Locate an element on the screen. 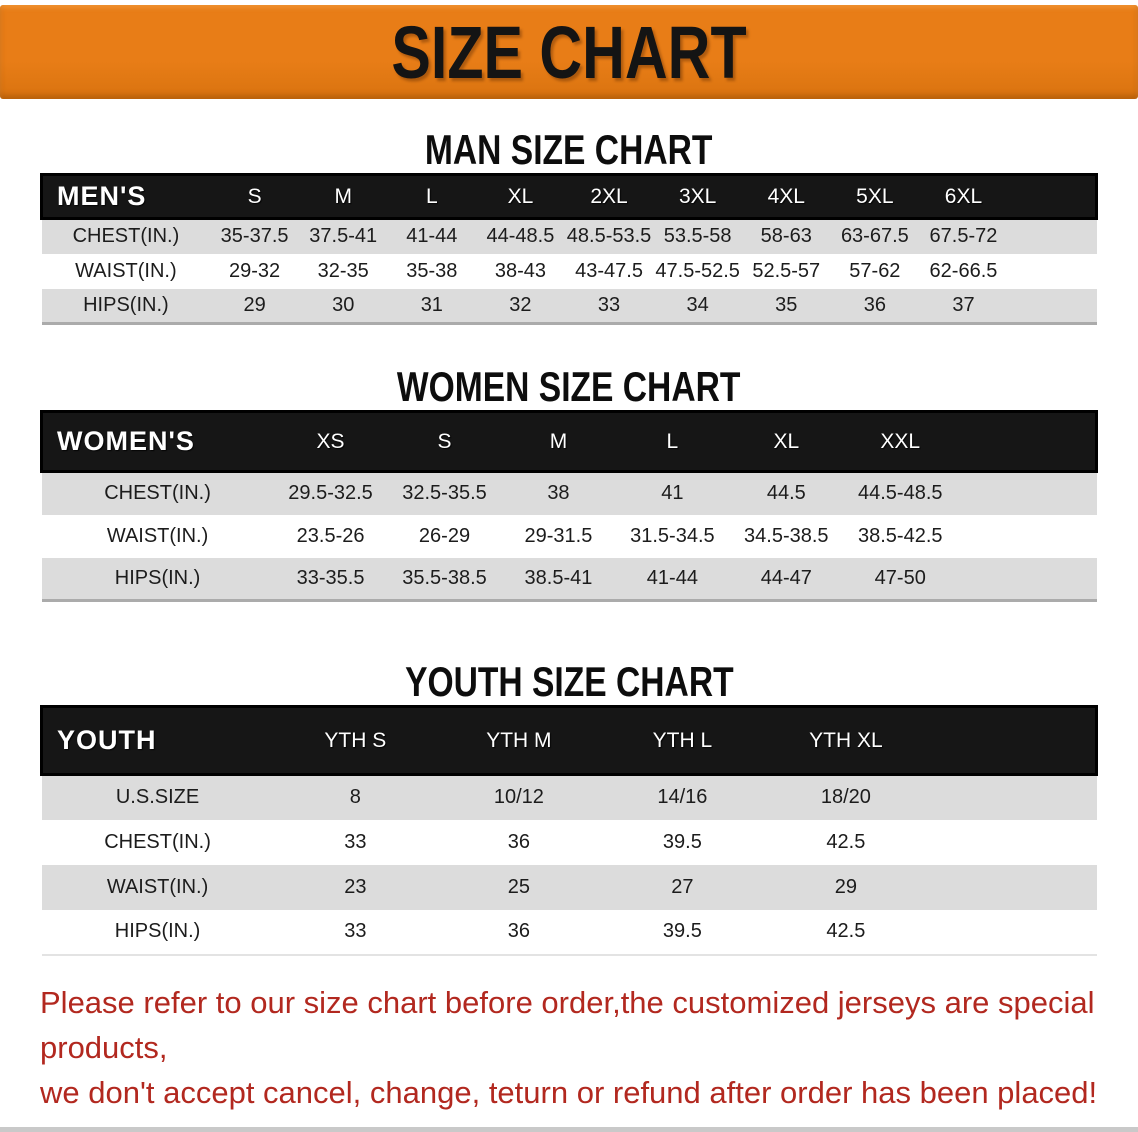 This screenshot has height=1132, width=1138. measurement-value: 32-35 is located at coordinates (343, 270).